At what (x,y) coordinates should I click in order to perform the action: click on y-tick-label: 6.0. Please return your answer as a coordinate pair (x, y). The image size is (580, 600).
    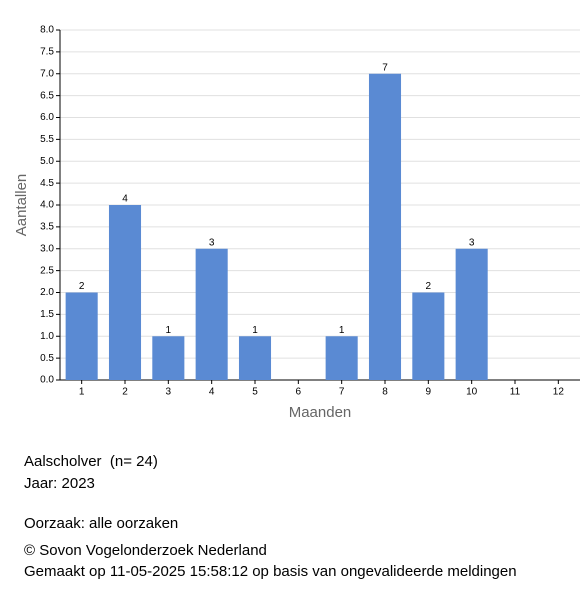
    Looking at the image, I should click on (47, 117).